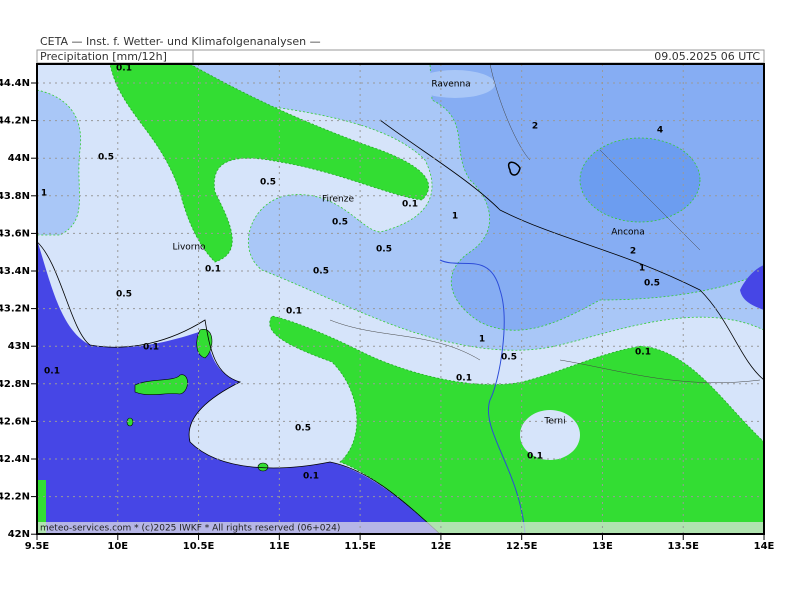 The height and width of the screenshot is (604, 800). Describe the element at coordinates (15, 384) in the screenshot. I see `lat-label: 42.8N` at that location.